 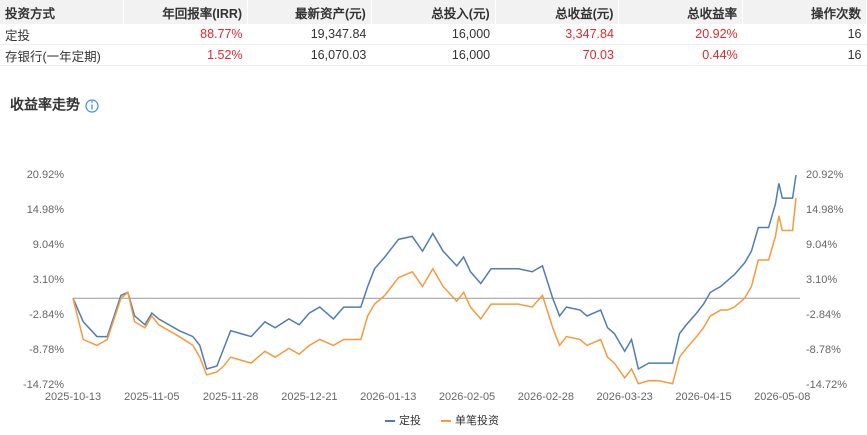 I want to click on y-tick-label: 9.04%, so click(x=48, y=245).